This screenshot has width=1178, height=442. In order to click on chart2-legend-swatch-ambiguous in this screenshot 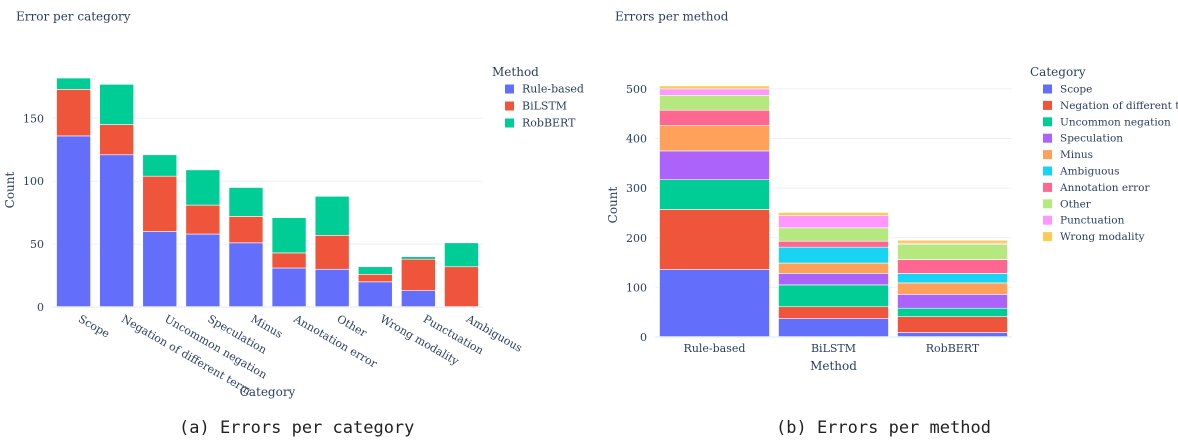, I will do `click(1047, 171)`.